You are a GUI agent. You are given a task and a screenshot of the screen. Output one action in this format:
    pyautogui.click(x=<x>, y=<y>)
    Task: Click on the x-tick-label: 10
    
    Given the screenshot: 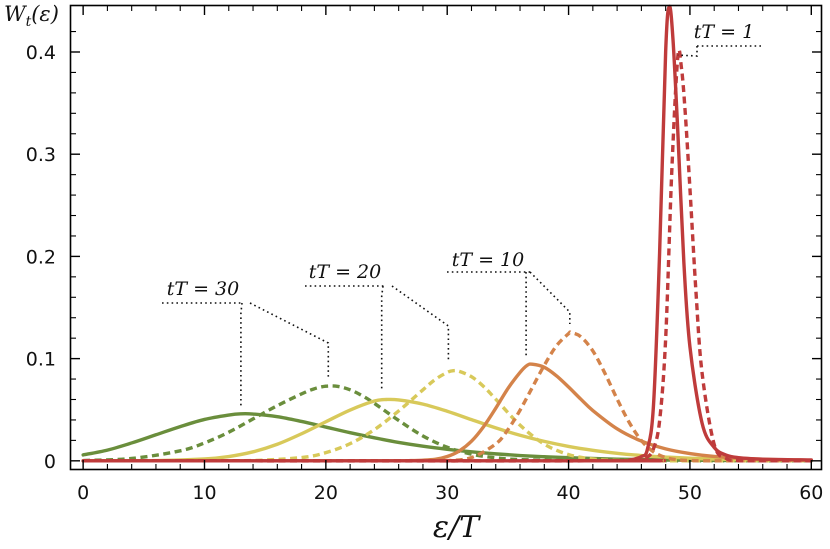 What is the action you would take?
    pyautogui.click(x=204, y=493)
    